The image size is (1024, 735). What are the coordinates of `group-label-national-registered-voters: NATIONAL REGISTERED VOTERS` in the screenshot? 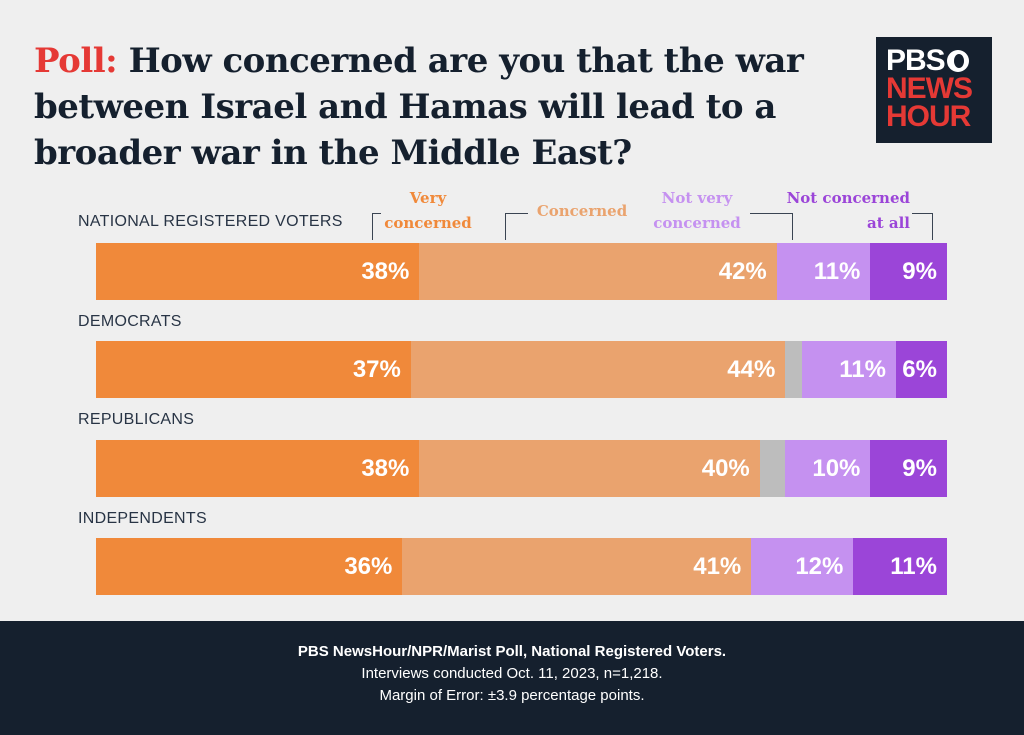 It's located at (210, 221).